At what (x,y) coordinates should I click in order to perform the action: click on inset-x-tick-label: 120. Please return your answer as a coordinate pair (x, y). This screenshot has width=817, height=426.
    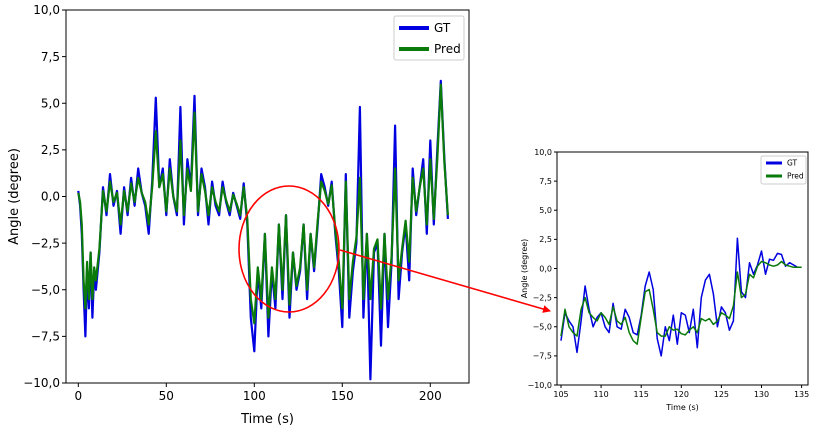
    Looking at the image, I should click on (681, 394).